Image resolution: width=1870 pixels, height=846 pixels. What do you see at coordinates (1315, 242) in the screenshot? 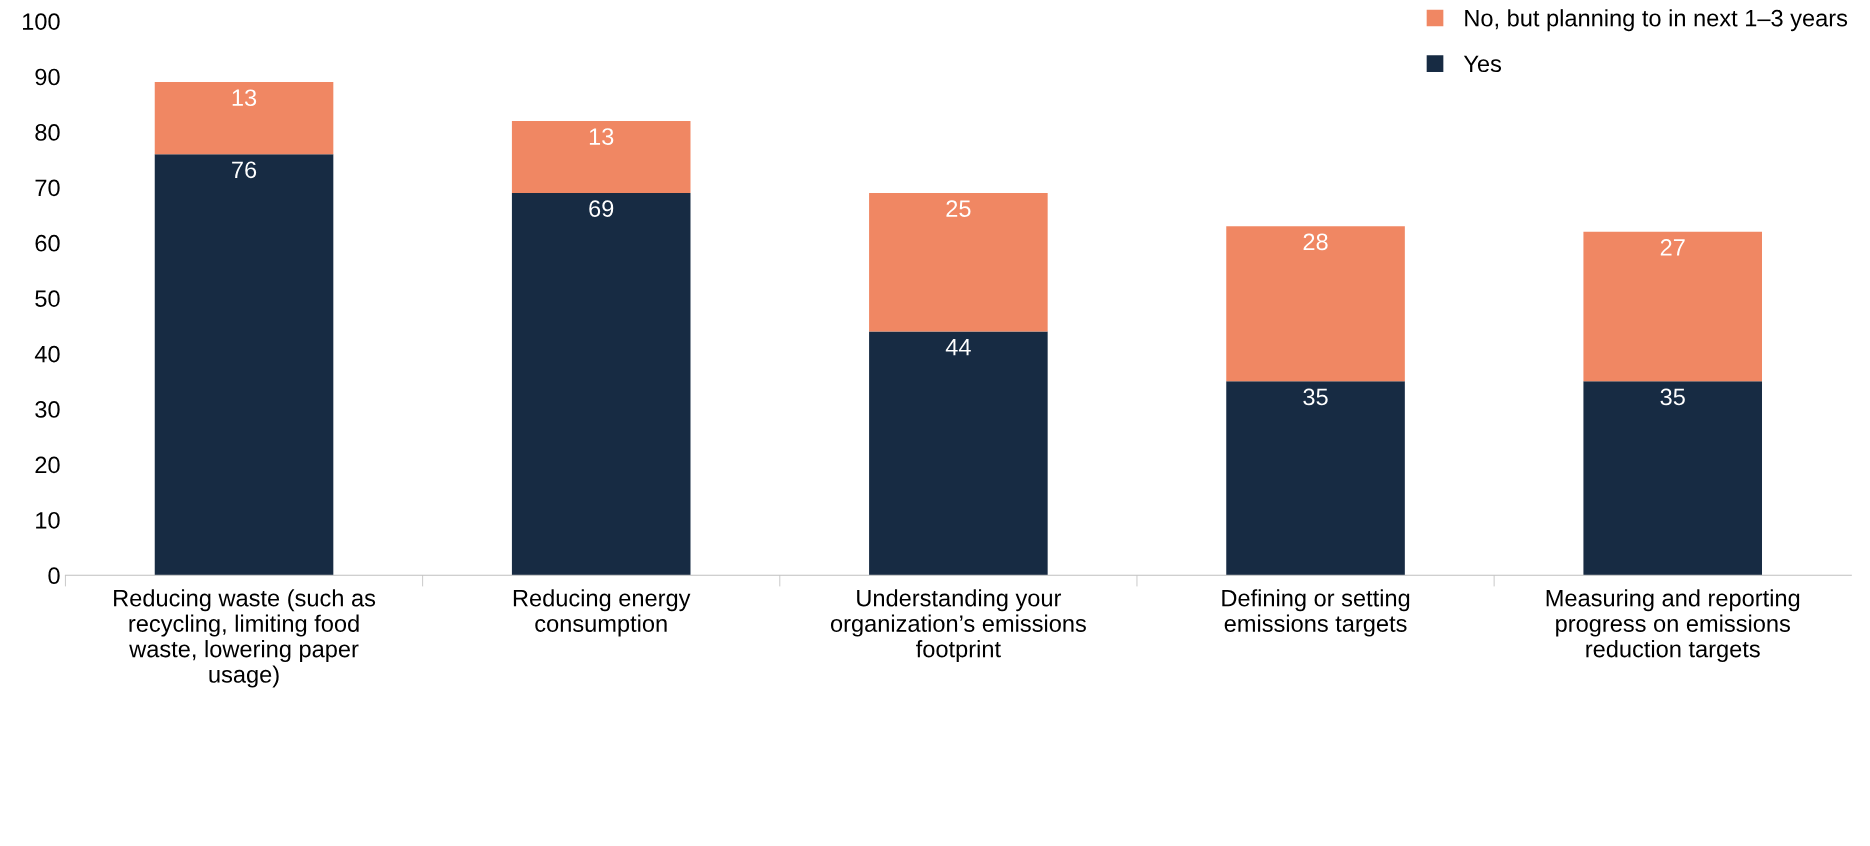
I see `data-label: 28` at bounding box center [1315, 242].